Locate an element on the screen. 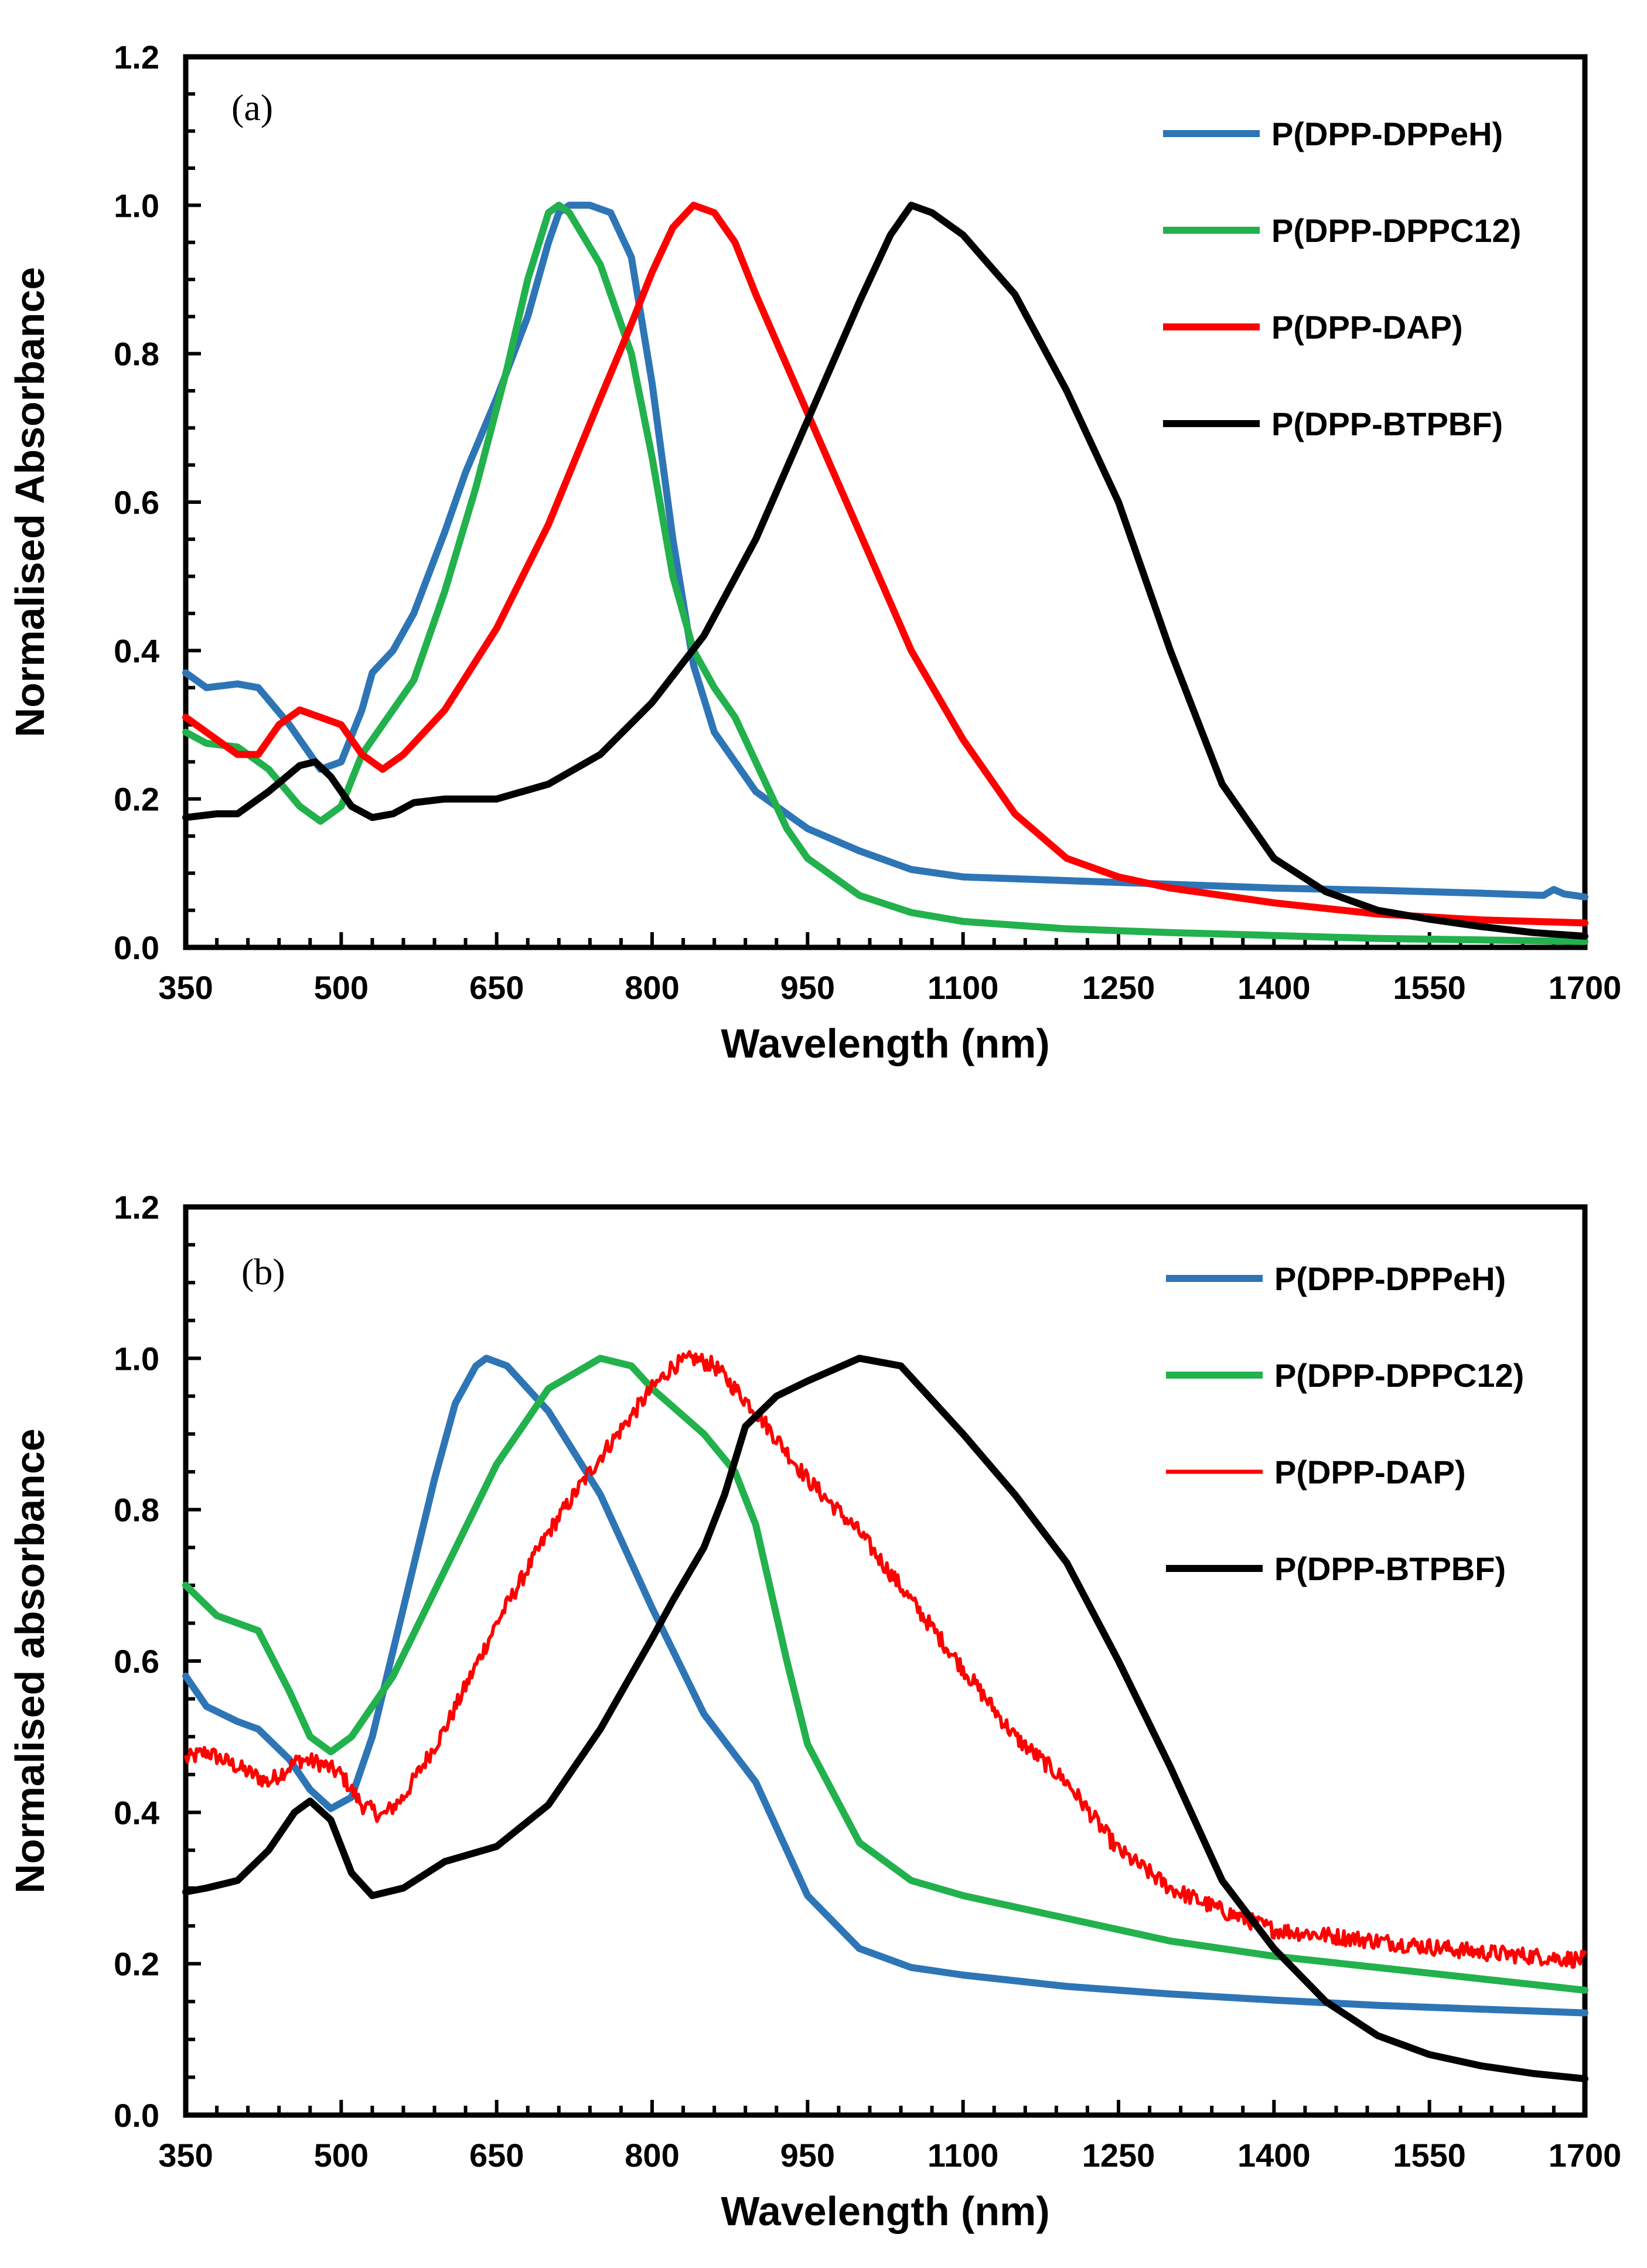 The height and width of the screenshot is (2268, 1647). y-axis-title: Normalised absorbance is located at coordinates (30, 1661).